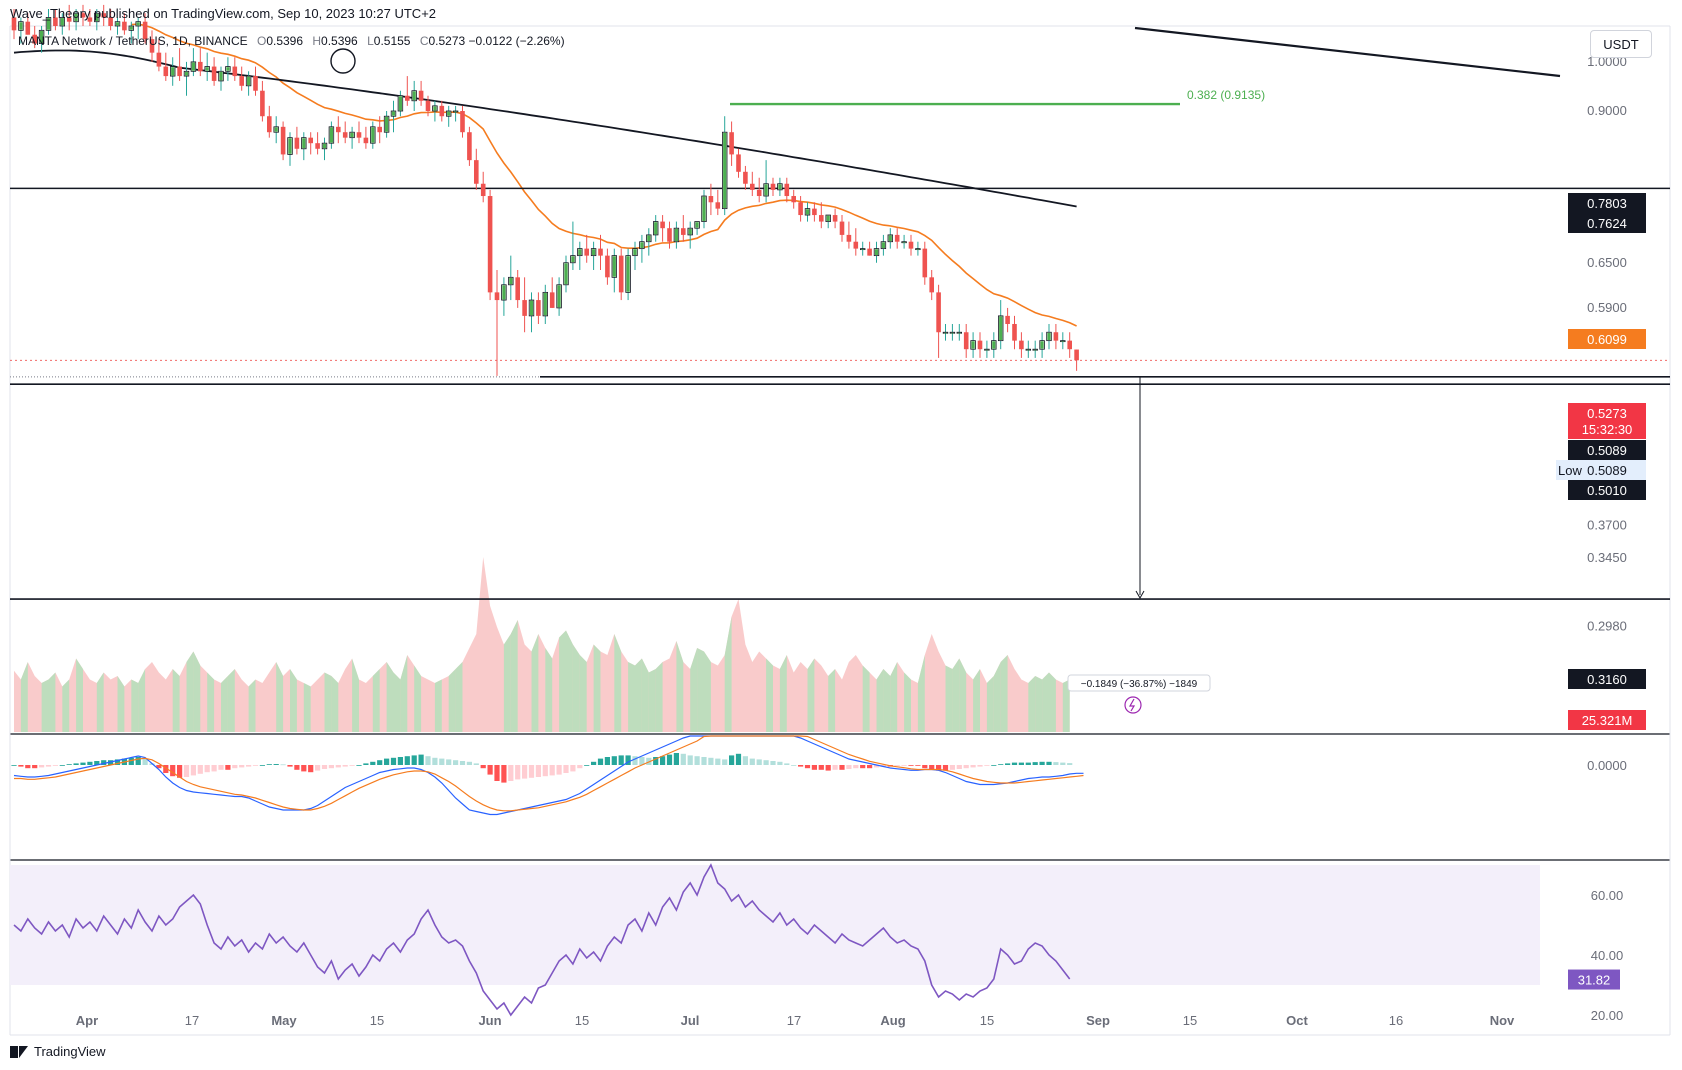 Image resolution: width=1682 pixels, height=1070 pixels. I want to click on volume-tag-bg, so click(1607, 720).